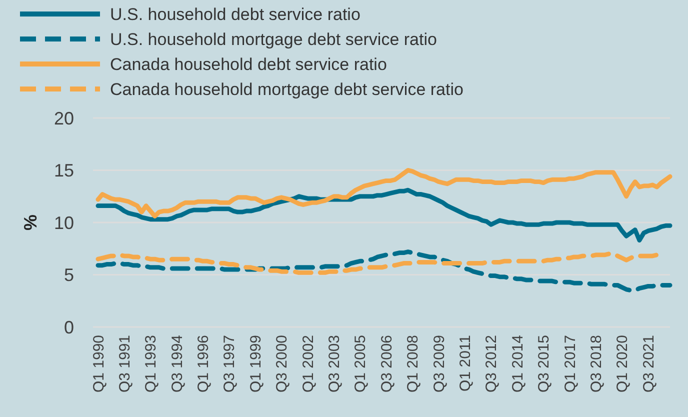  I want to click on x-tick-label: Q3 2006, so click(387, 364).